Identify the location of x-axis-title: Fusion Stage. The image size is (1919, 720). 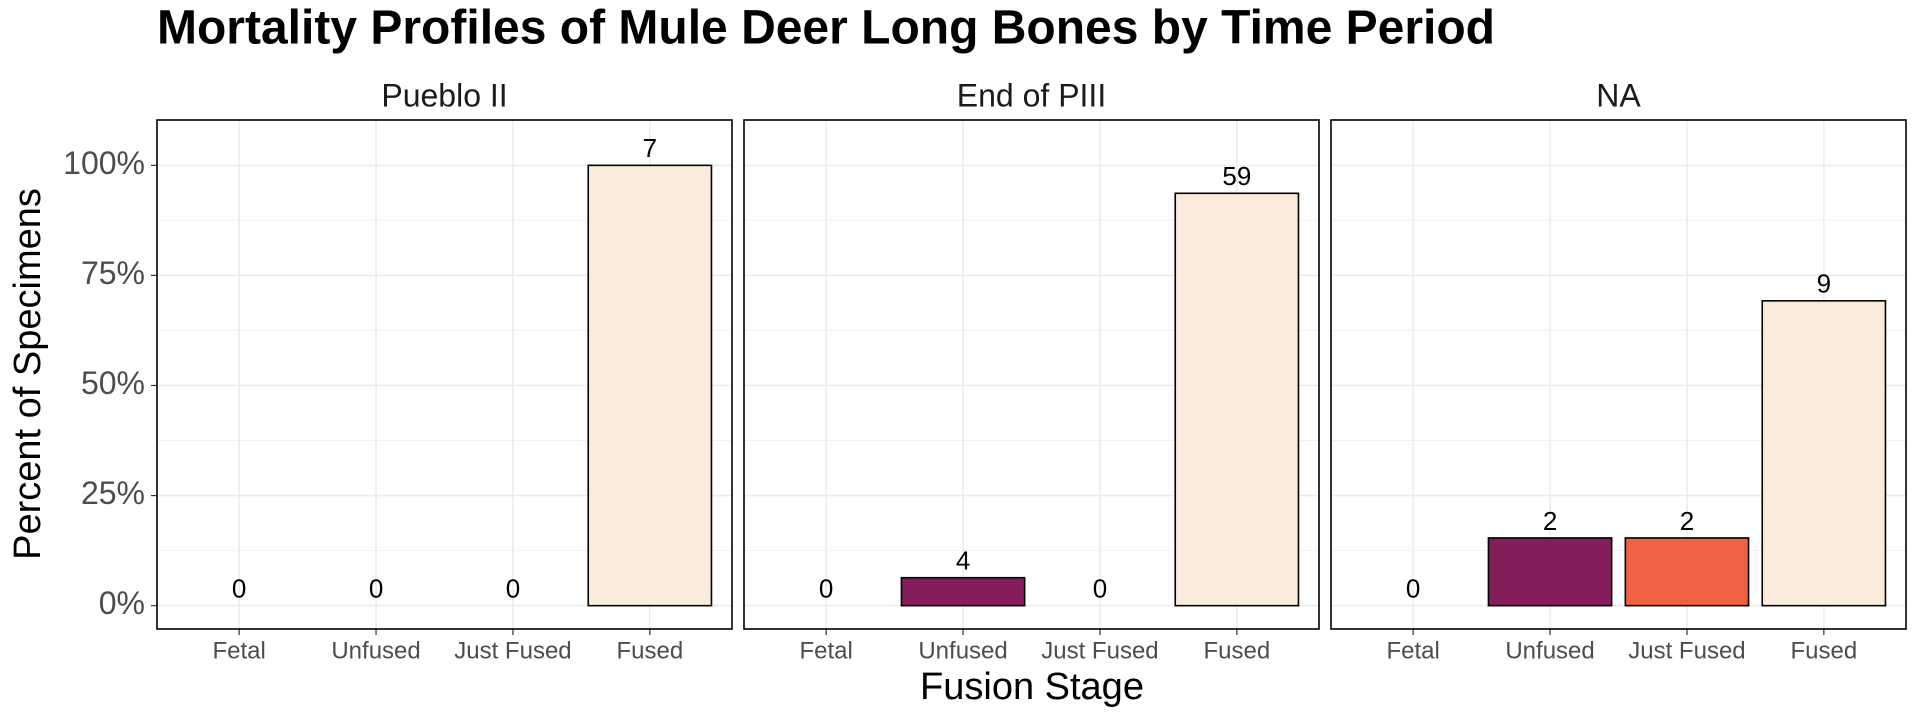
(1032, 687).